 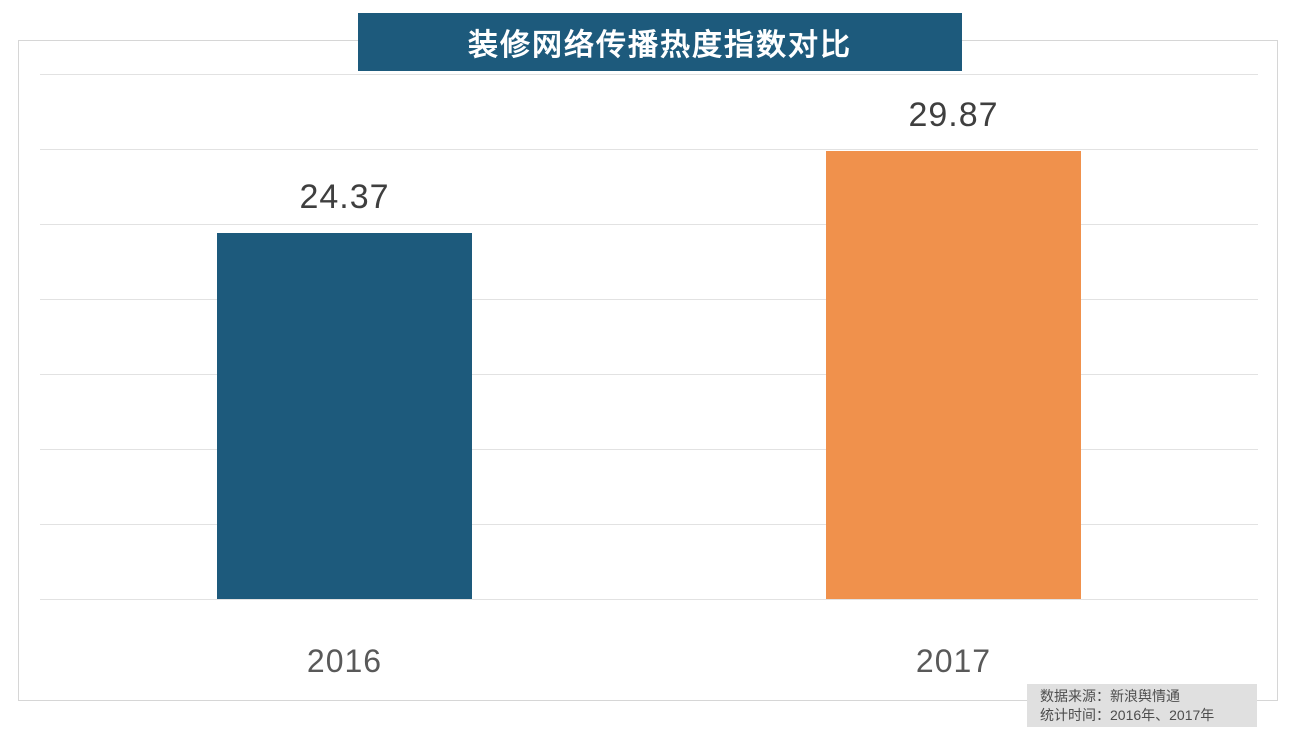 What do you see at coordinates (1110, 696) in the screenshot?
I see `source-line-1: 数据来源：新浪舆情通` at bounding box center [1110, 696].